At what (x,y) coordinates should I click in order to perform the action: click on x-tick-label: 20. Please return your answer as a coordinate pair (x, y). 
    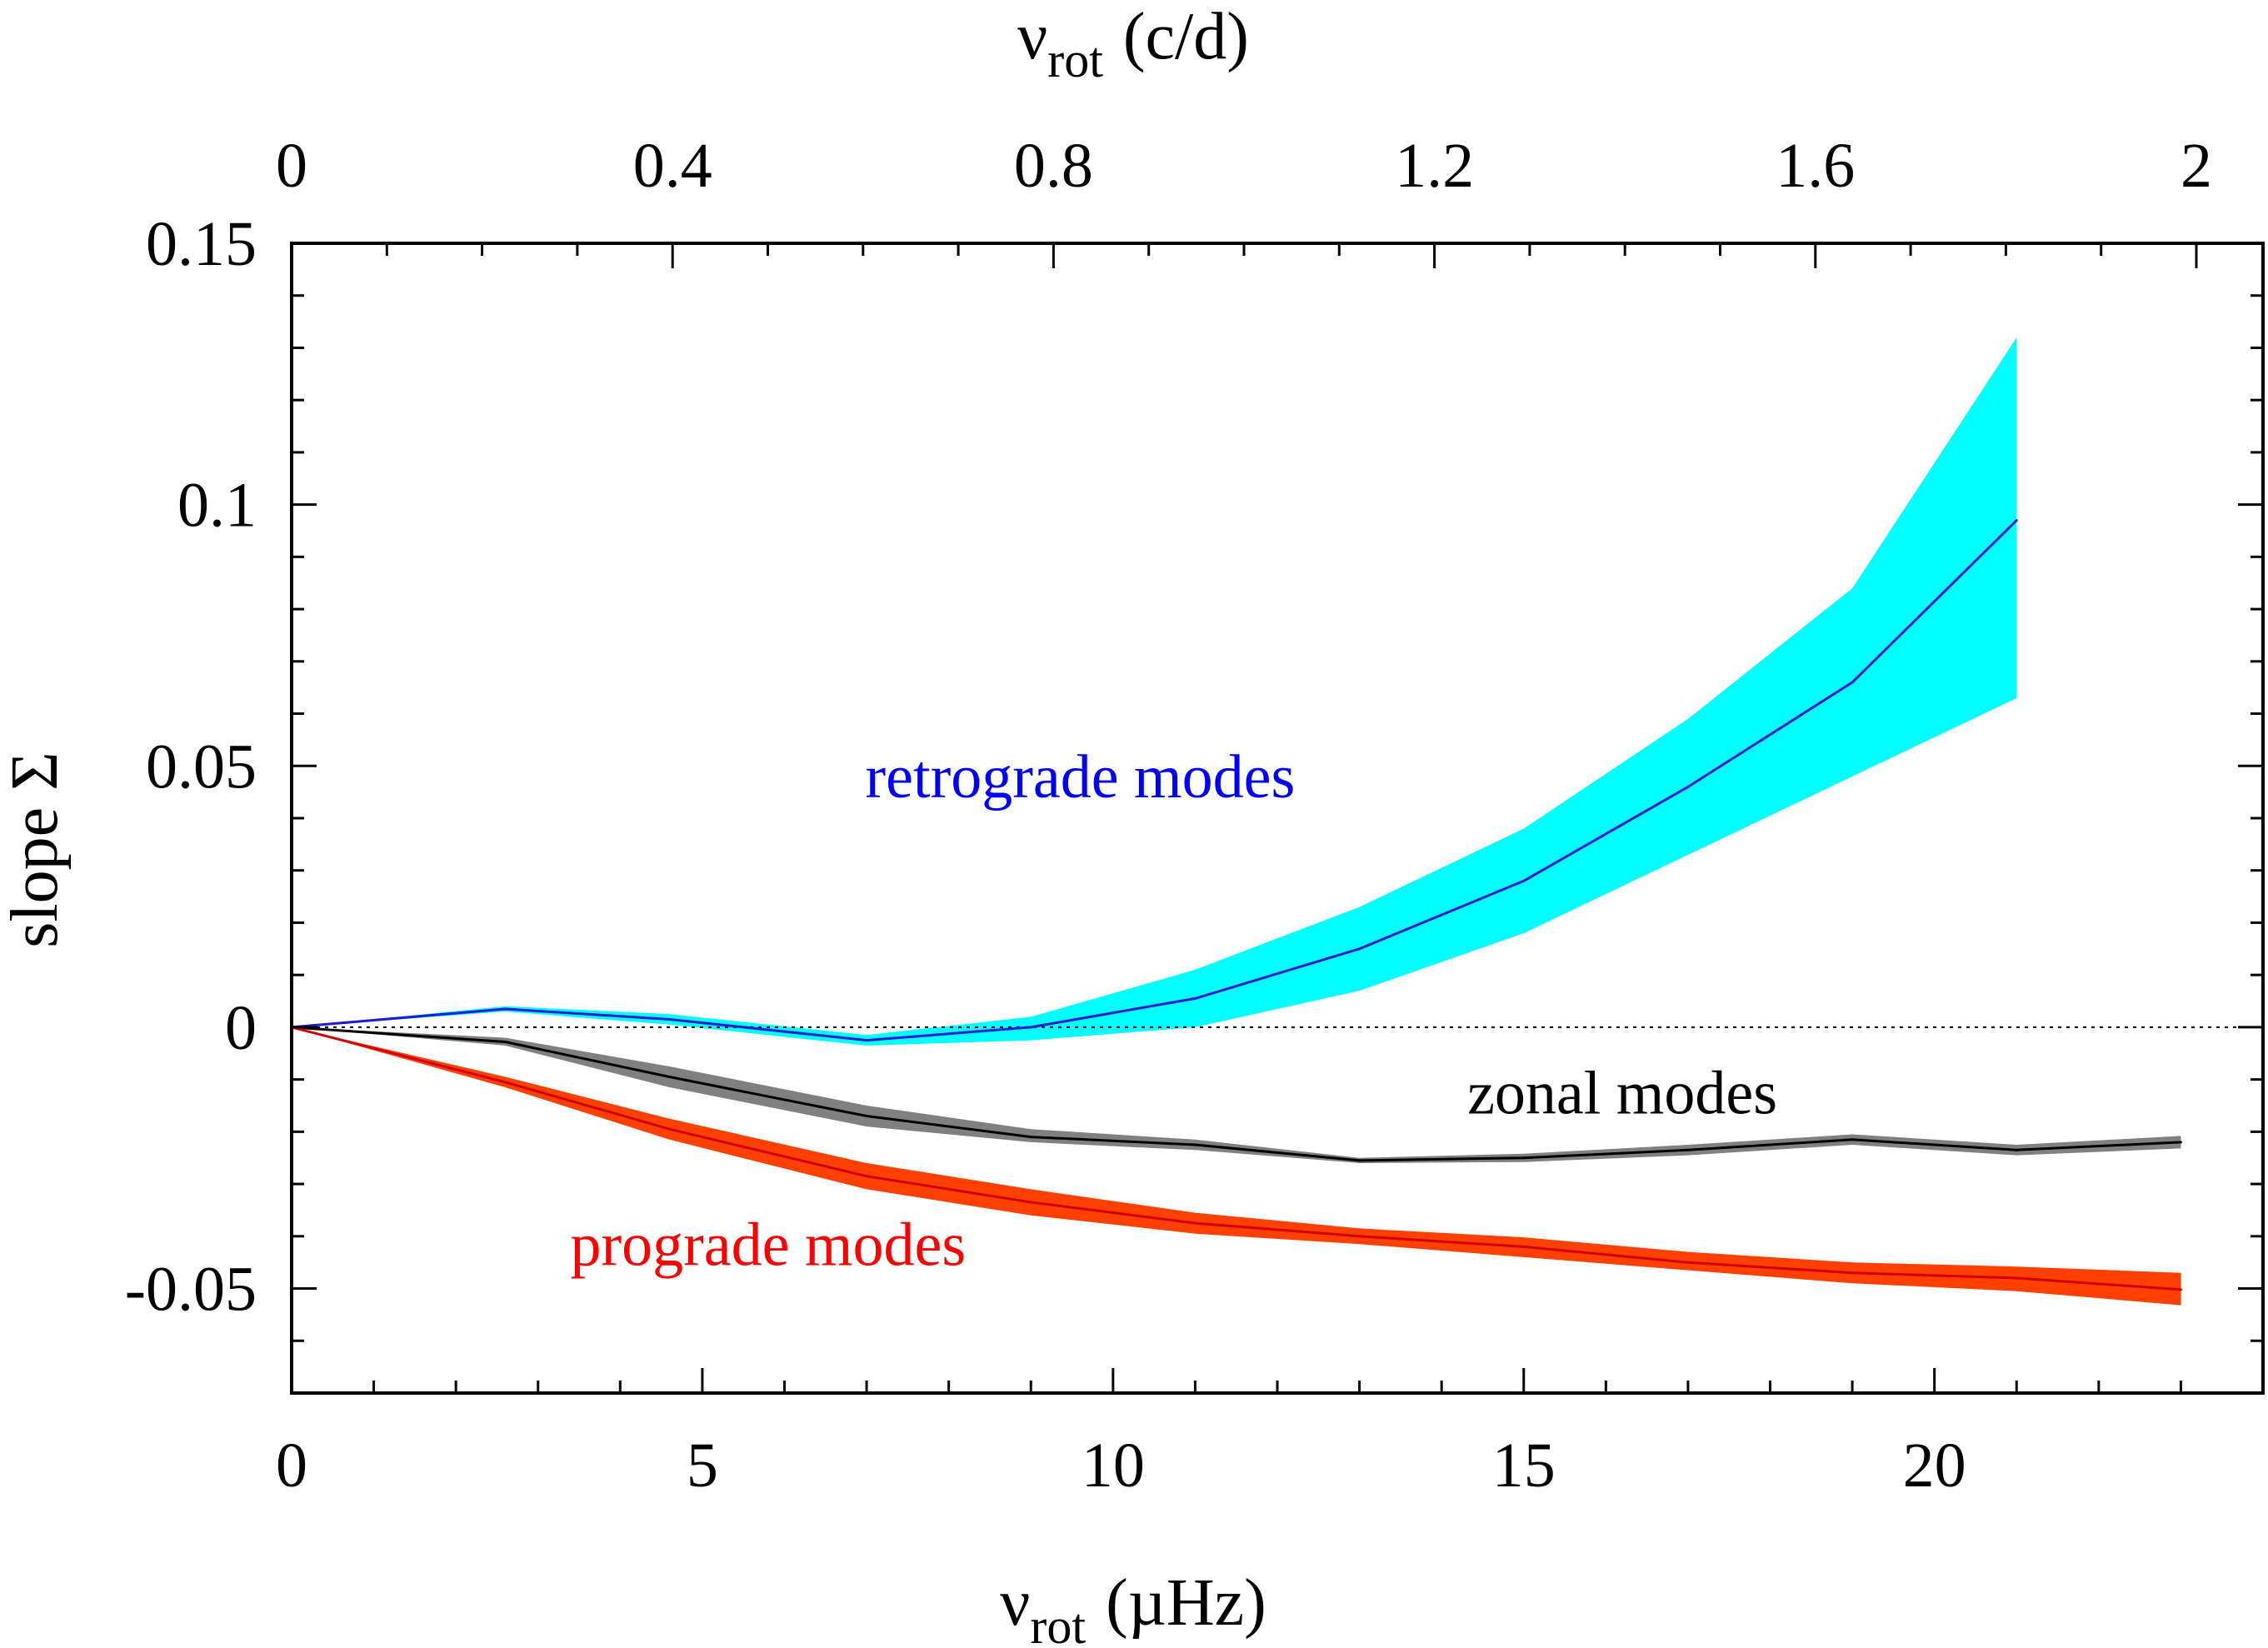
    Looking at the image, I should click on (1934, 1466).